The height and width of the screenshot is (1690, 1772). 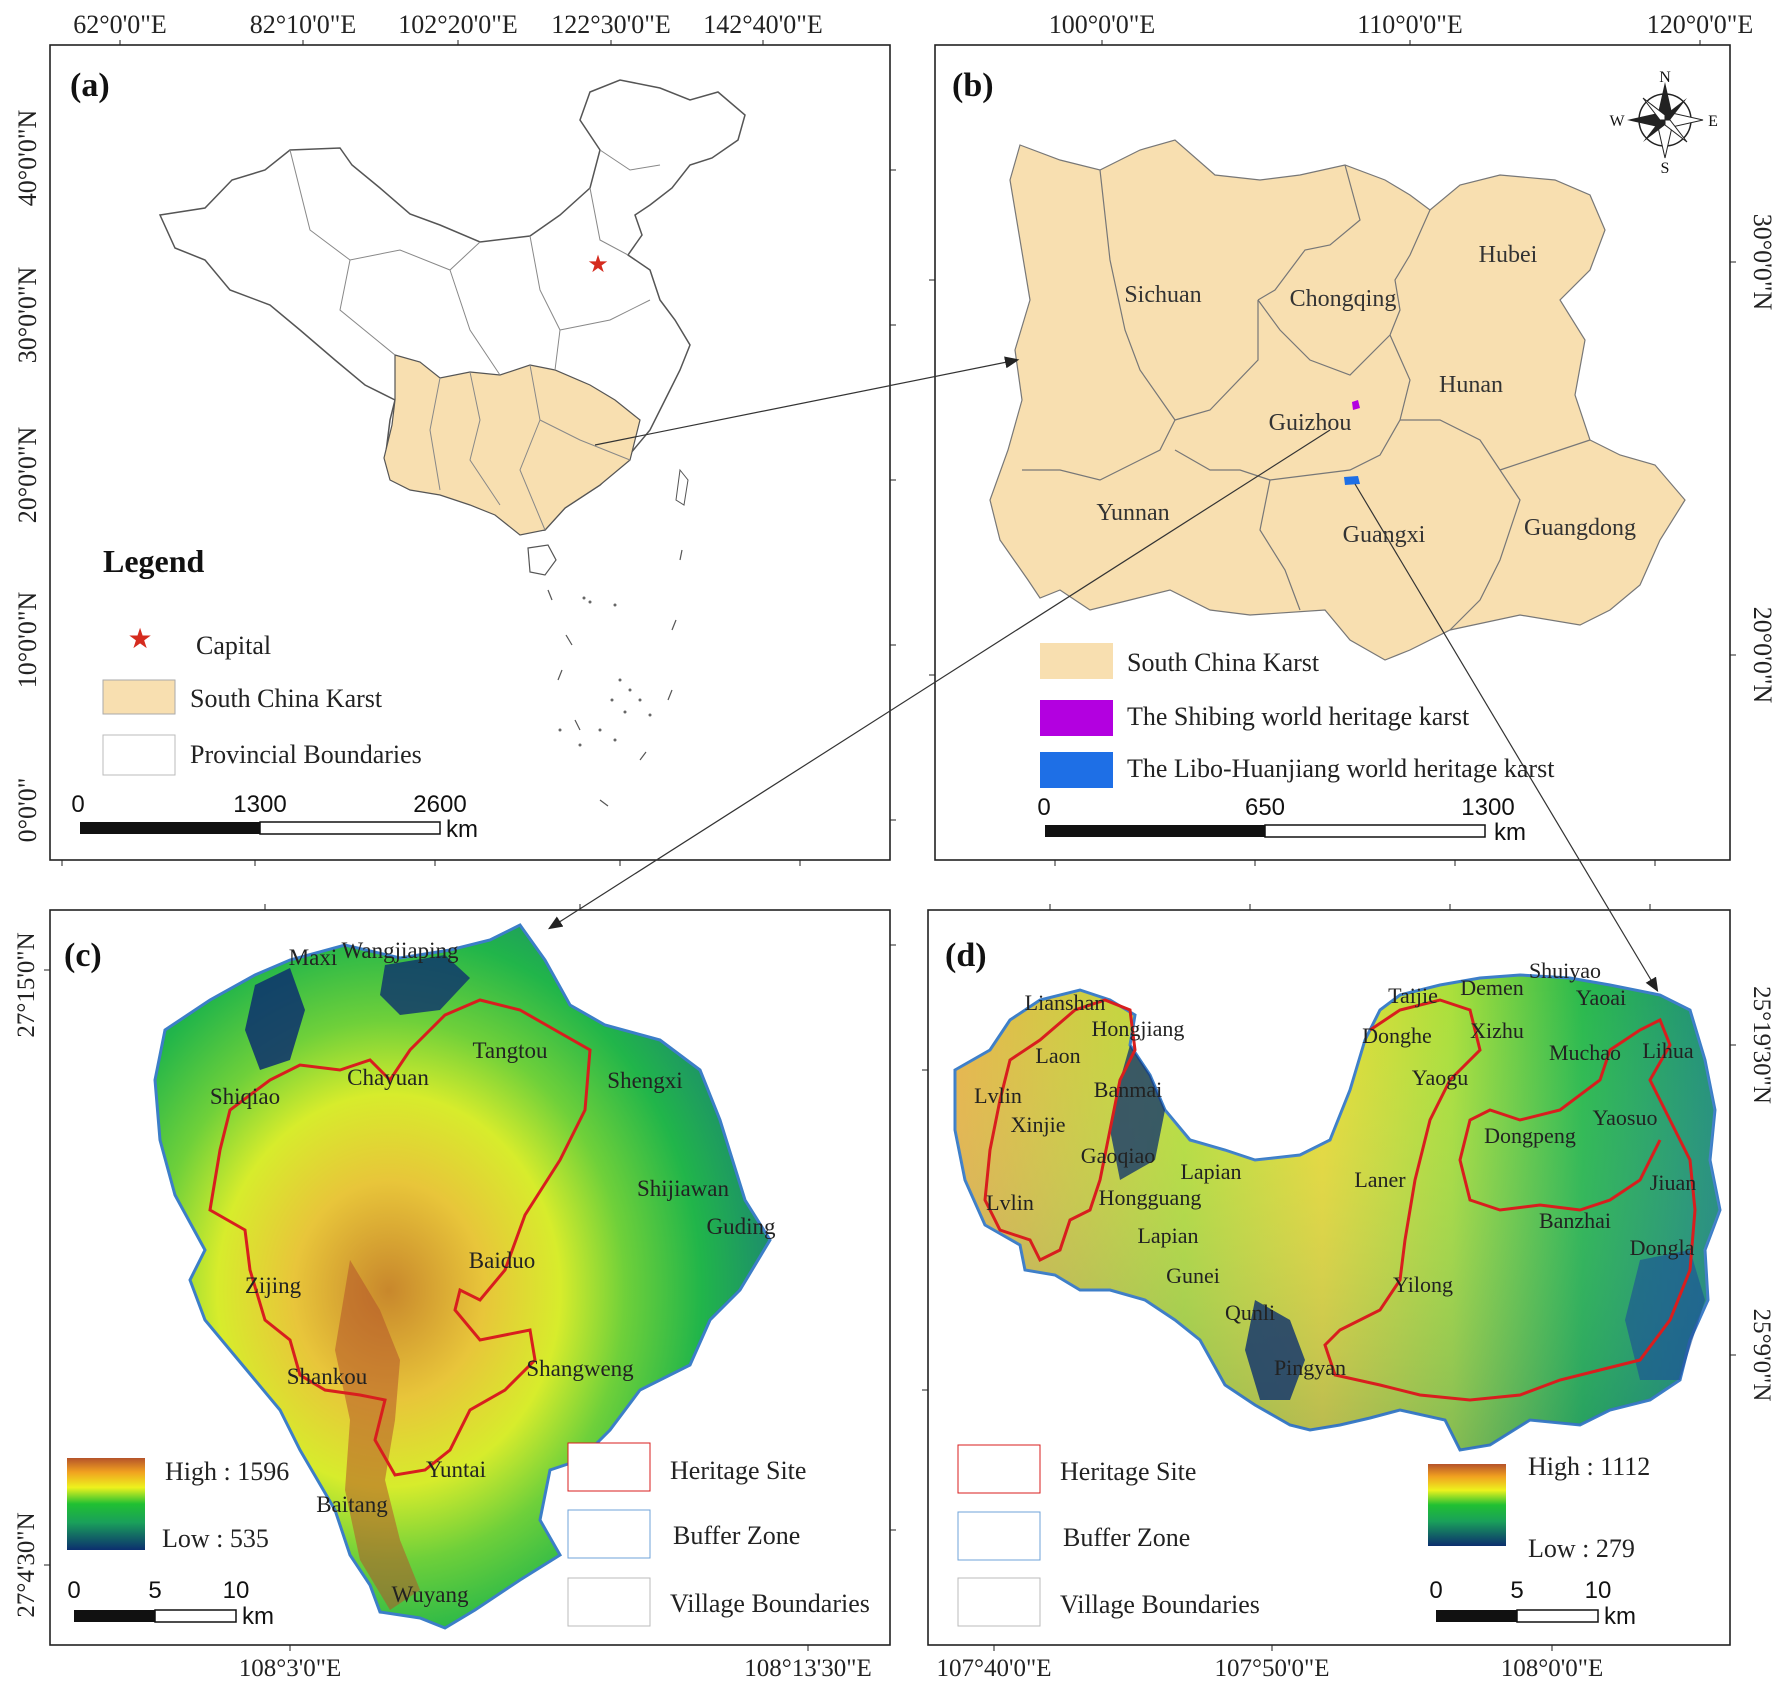 I want to click on lon-tick-label: 120°0'0"E, so click(x=1700, y=24).